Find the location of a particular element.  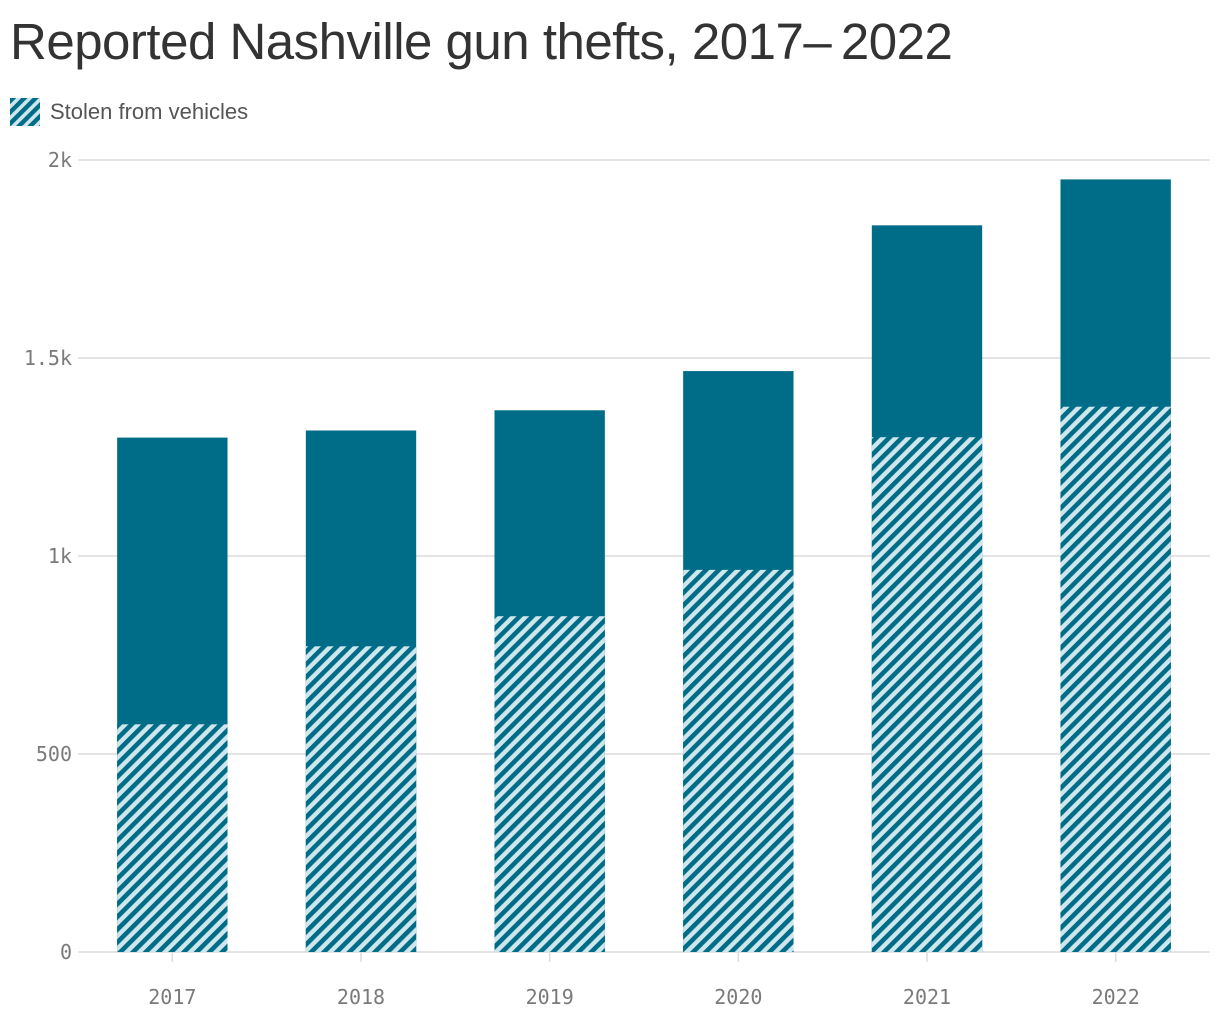

y-tick-label: 1k is located at coordinates (60, 556).